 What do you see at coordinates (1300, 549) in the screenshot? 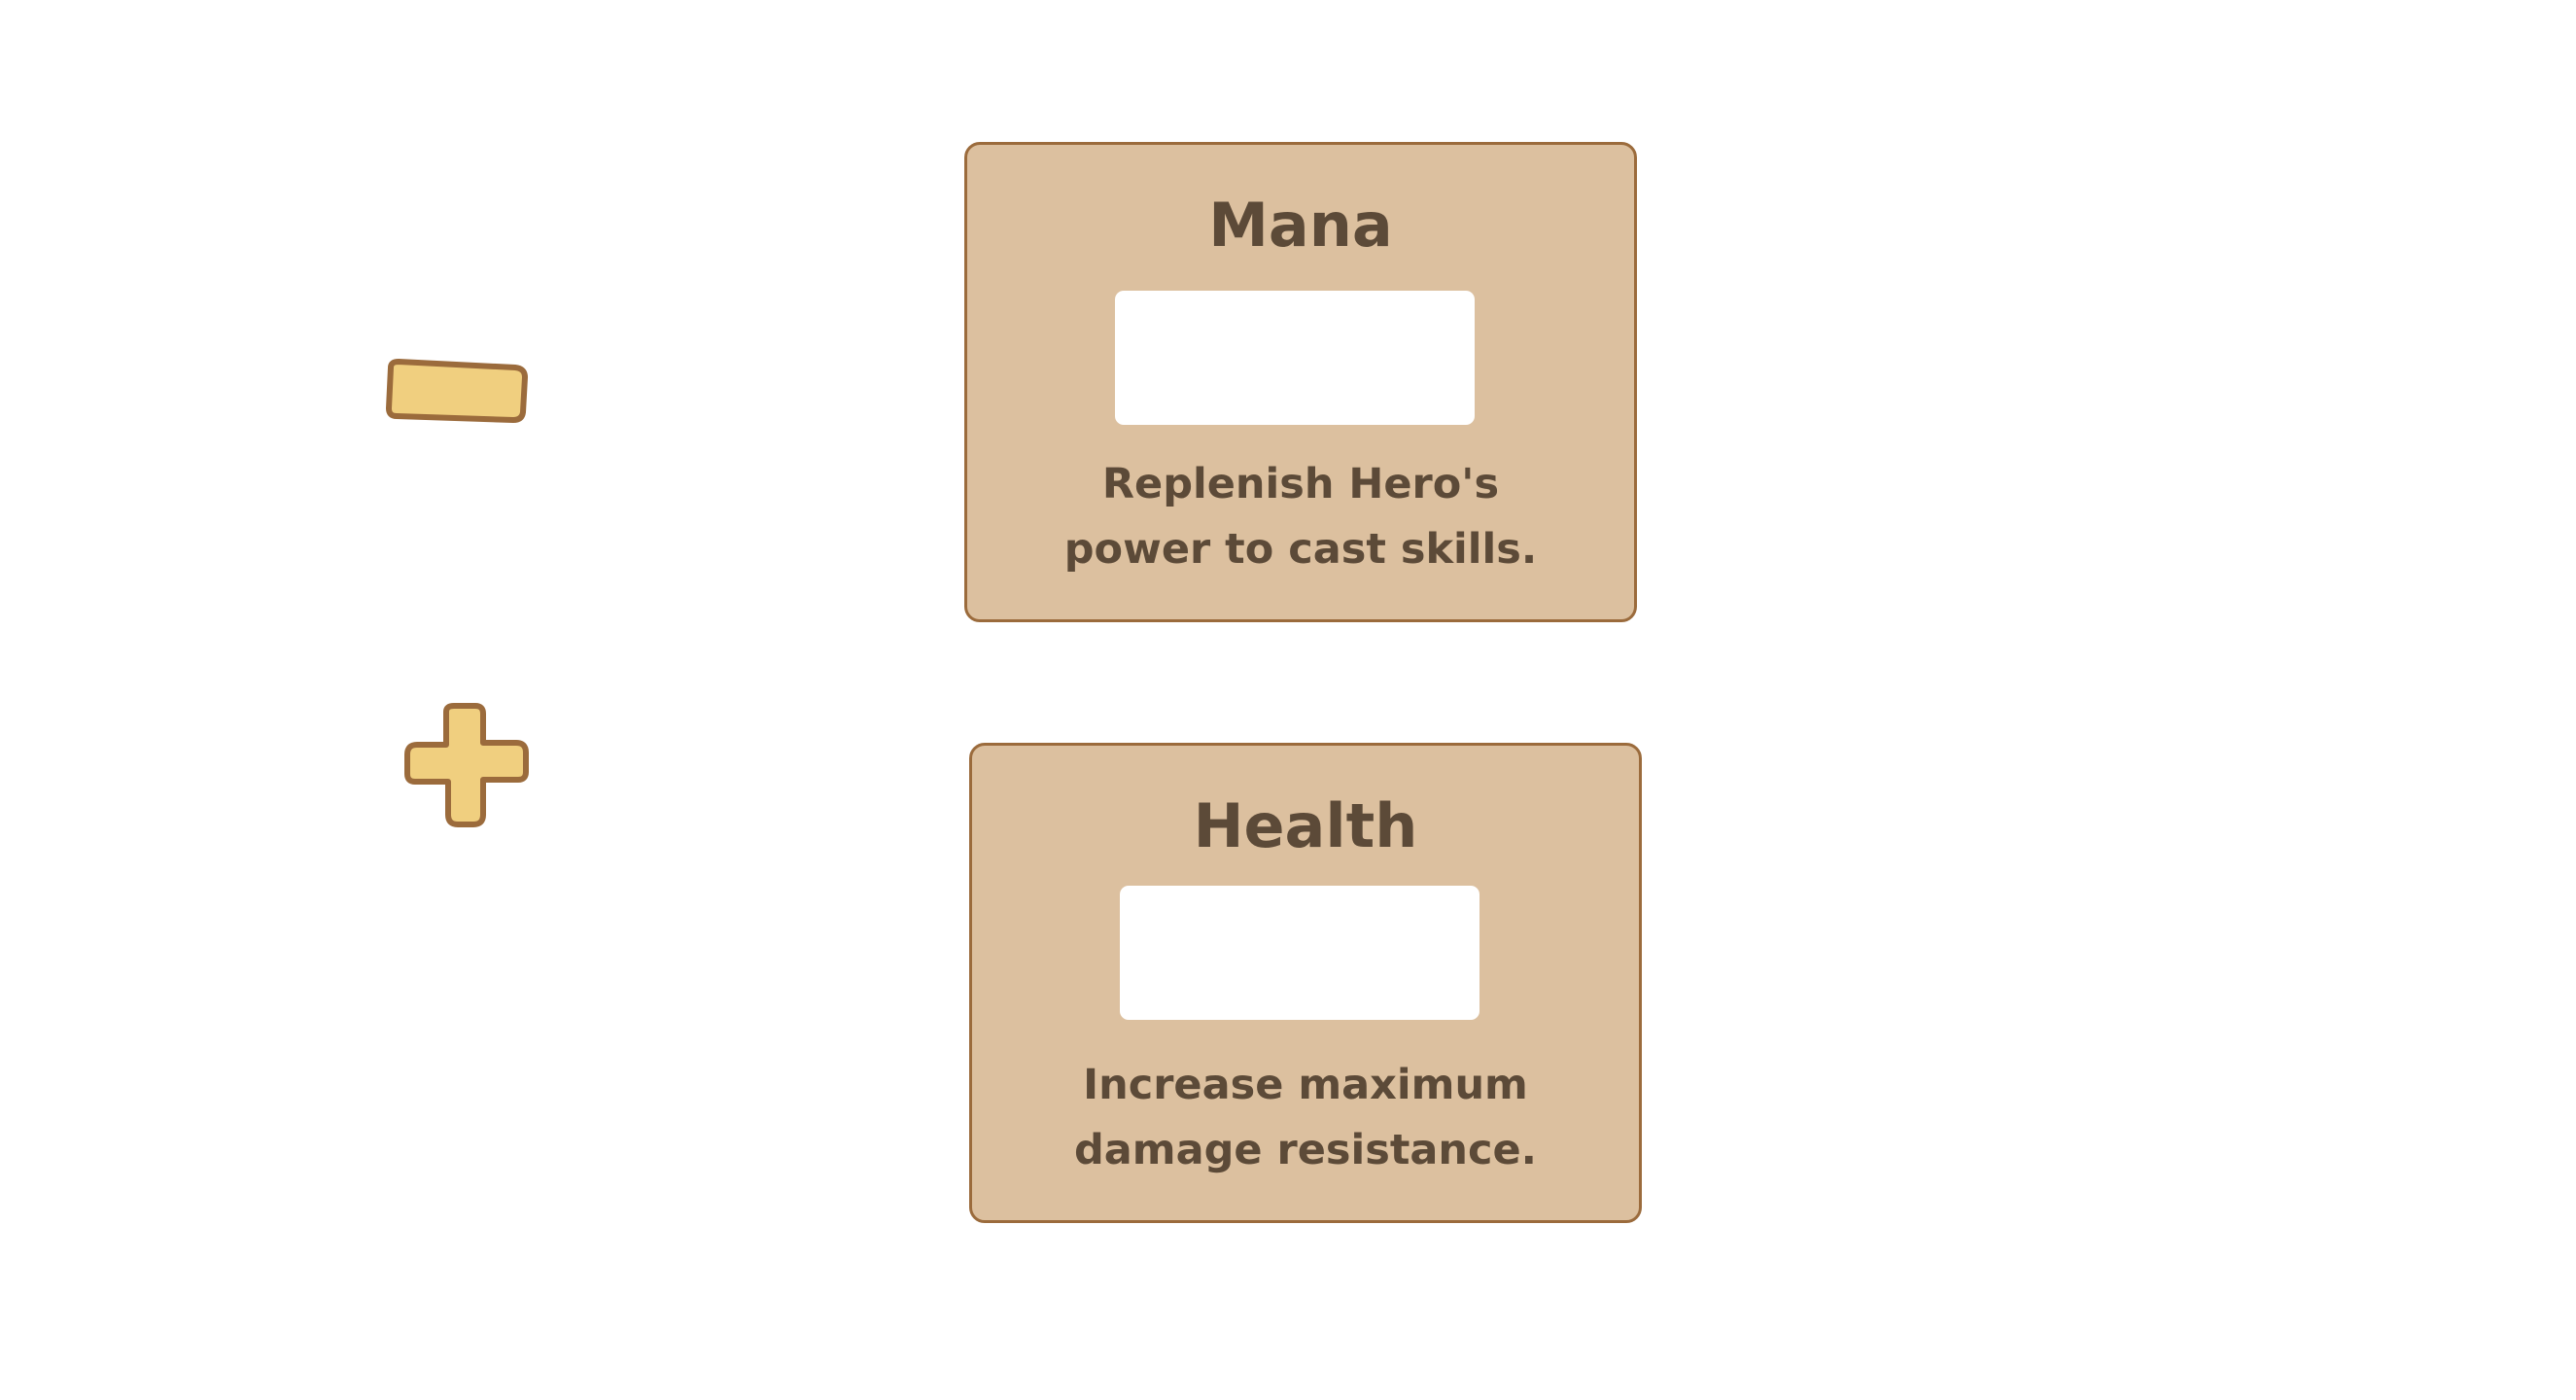
I see `card-description-line: power to cast skills.` at bounding box center [1300, 549].